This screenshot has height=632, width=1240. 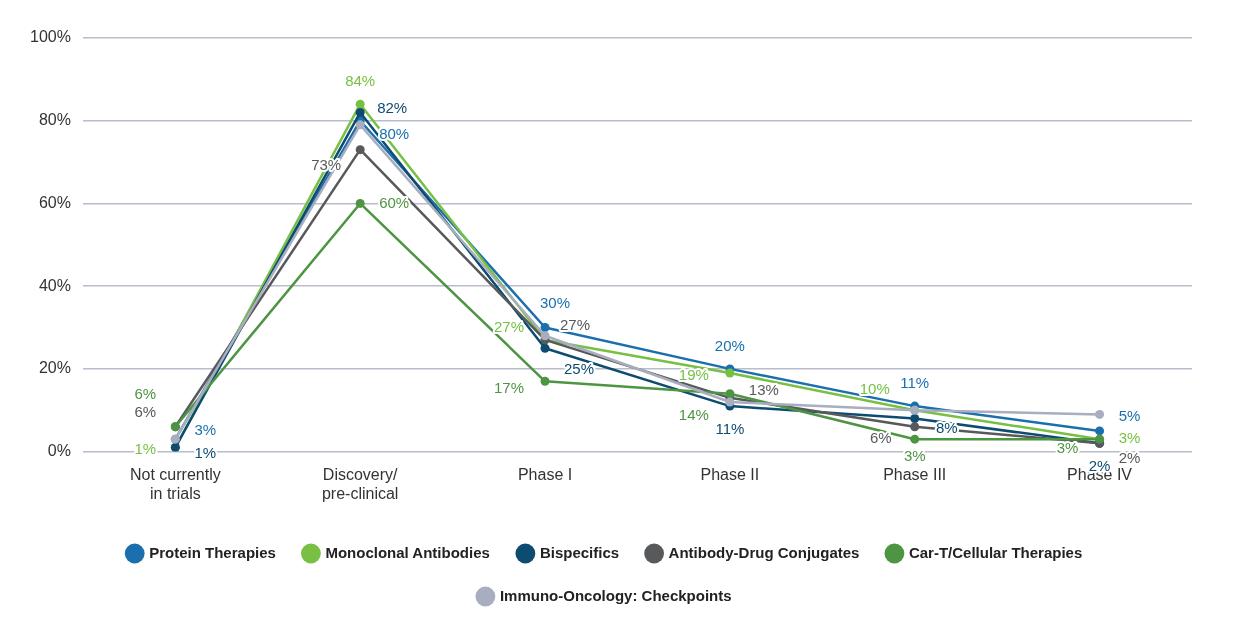 I want to click on data-label: 14%, so click(x=693, y=414).